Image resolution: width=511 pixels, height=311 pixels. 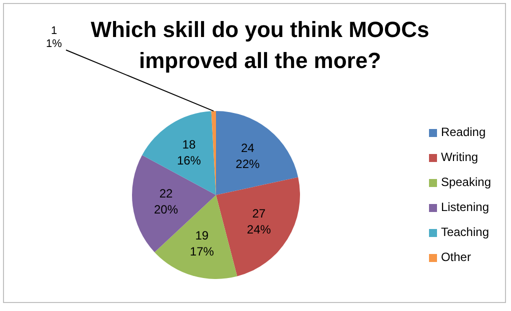 I want to click on data-label: 19 17%, so click(x=202, y=243).